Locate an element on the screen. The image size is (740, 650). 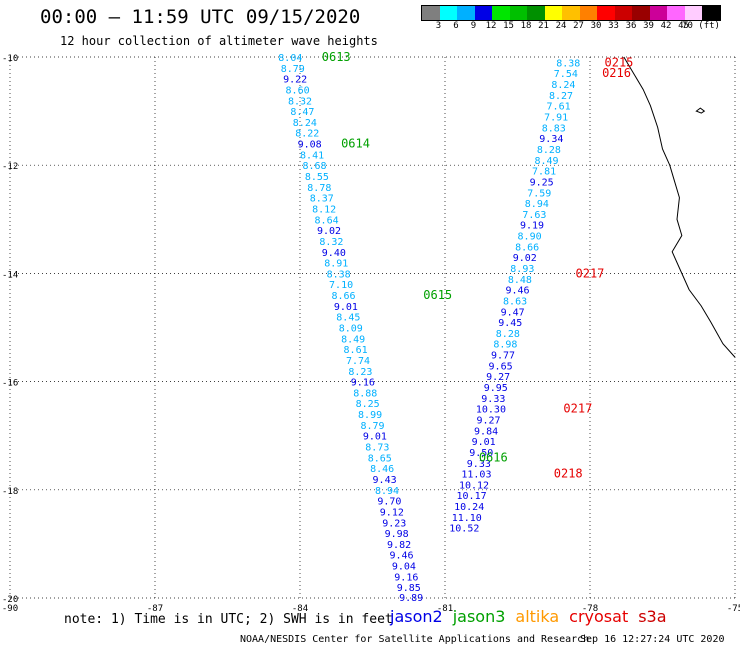
longitude-label: -90 is located at coordinates (10, 609).